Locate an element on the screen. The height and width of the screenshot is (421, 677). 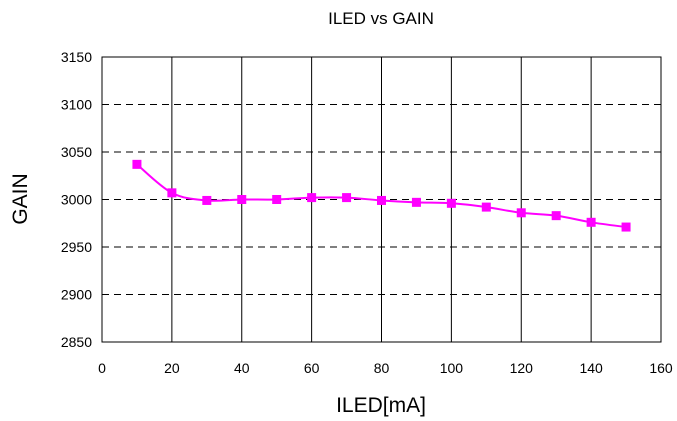
y-tick-label: 2900 is located at coordinates (76, 295).